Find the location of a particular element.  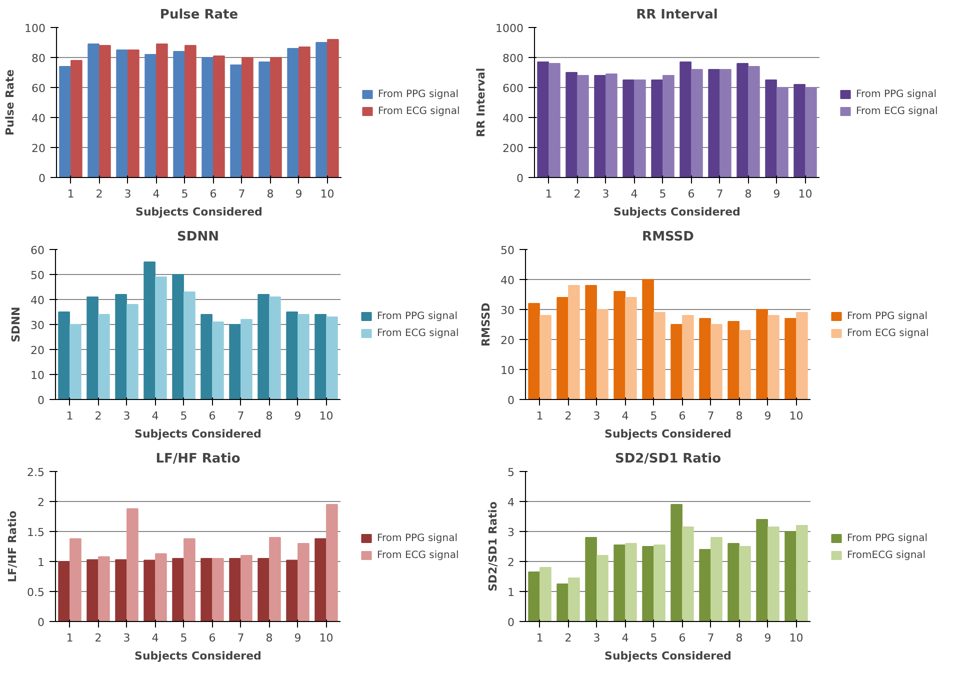

y-tick-label: 600 is located at coordinates (513, 88).